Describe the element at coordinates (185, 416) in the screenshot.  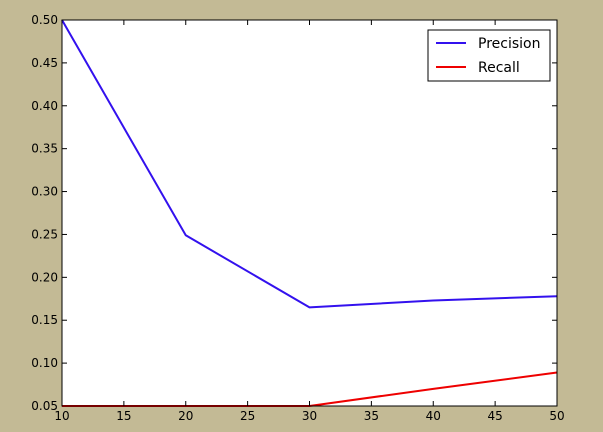
I see `x-tick-label: 20` at that location.